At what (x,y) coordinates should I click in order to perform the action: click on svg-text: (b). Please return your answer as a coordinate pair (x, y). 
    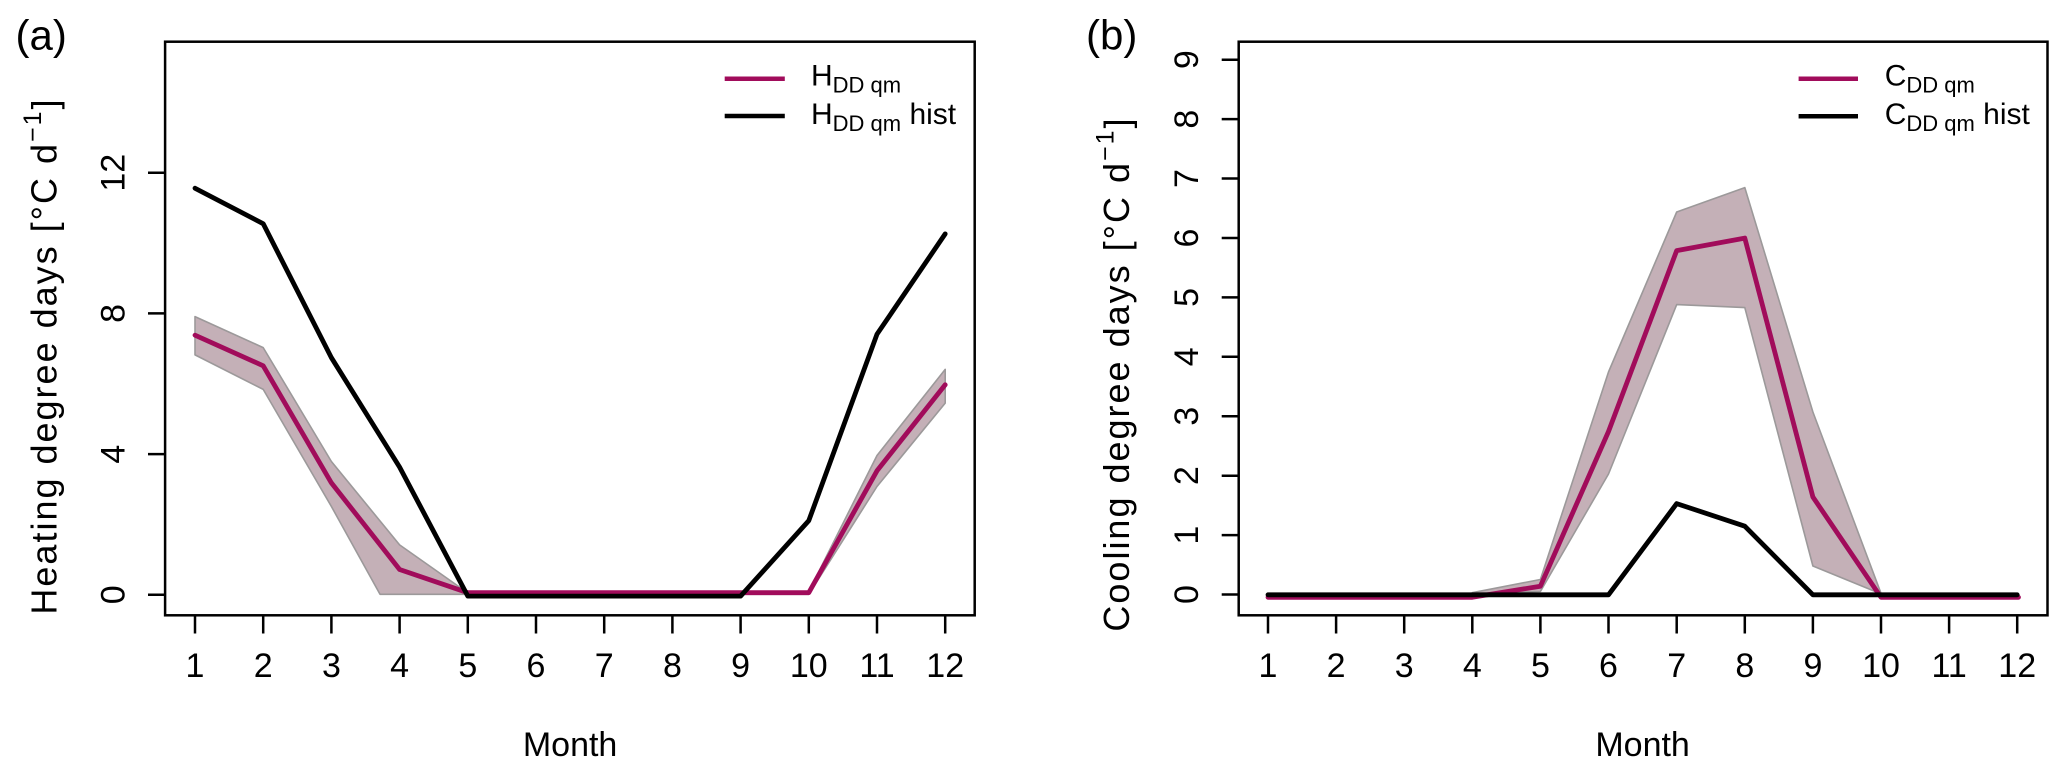
    Looking at the image, I should click on (1111, 35).